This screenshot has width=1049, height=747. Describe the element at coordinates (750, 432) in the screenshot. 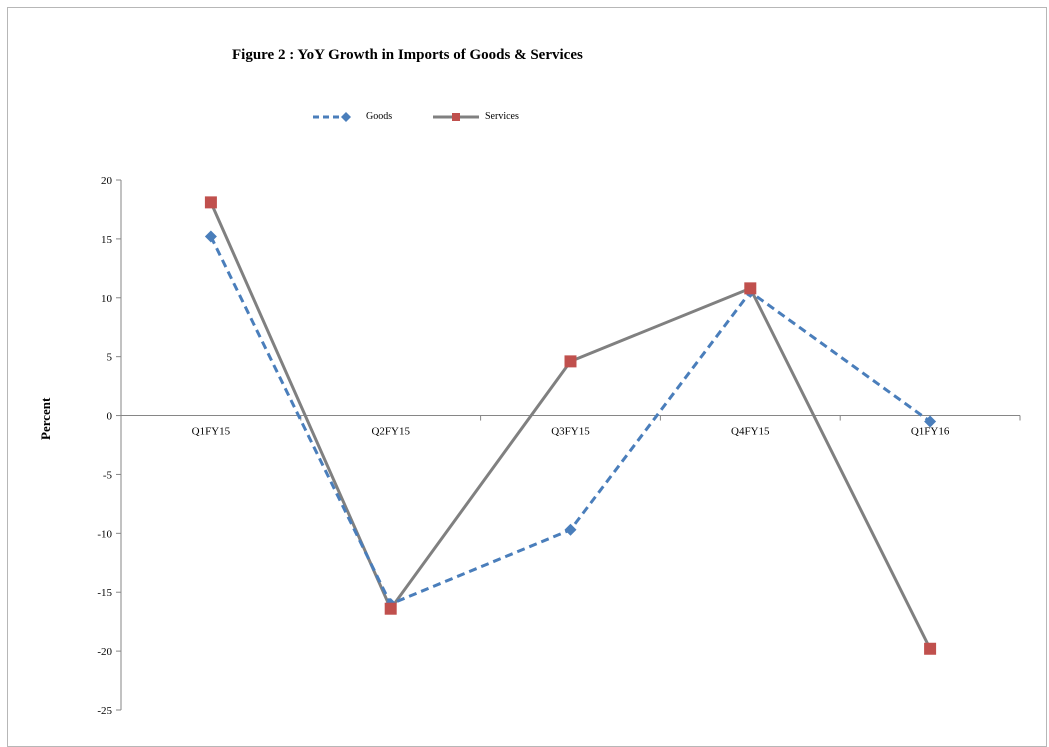

I see `x-category-label: Q4FY15` at that location.